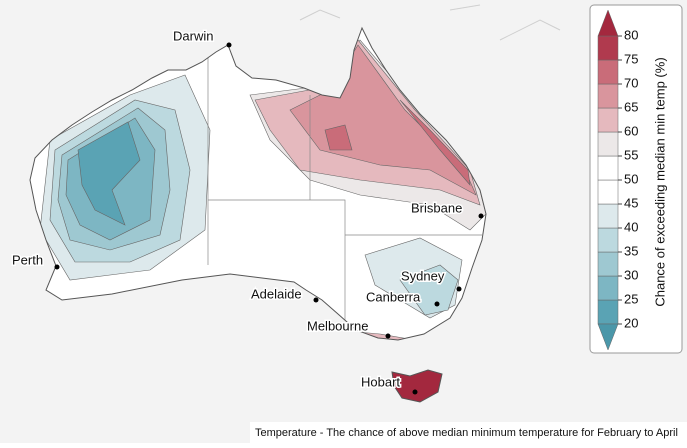 Image resolution: width=687 pixels, height=448 pixels. What do you see at coordinates (631, 130) in the screenshot?
I see `colorbar-tick-label: 60` at bounding box center [631, 130].